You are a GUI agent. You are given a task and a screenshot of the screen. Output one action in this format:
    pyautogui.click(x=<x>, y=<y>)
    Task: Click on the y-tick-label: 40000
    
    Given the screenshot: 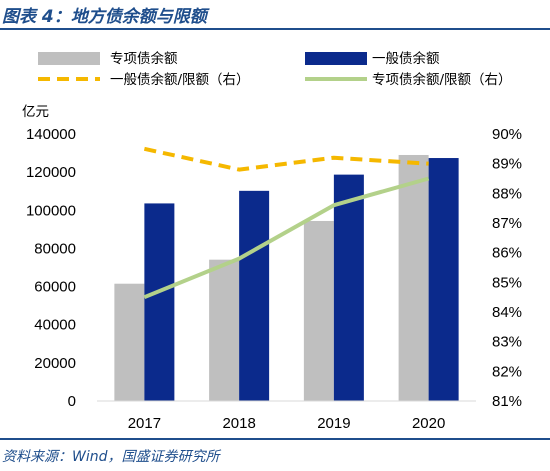 What is the action you would take?
    pyautogui.click(x=55, y=325)
    